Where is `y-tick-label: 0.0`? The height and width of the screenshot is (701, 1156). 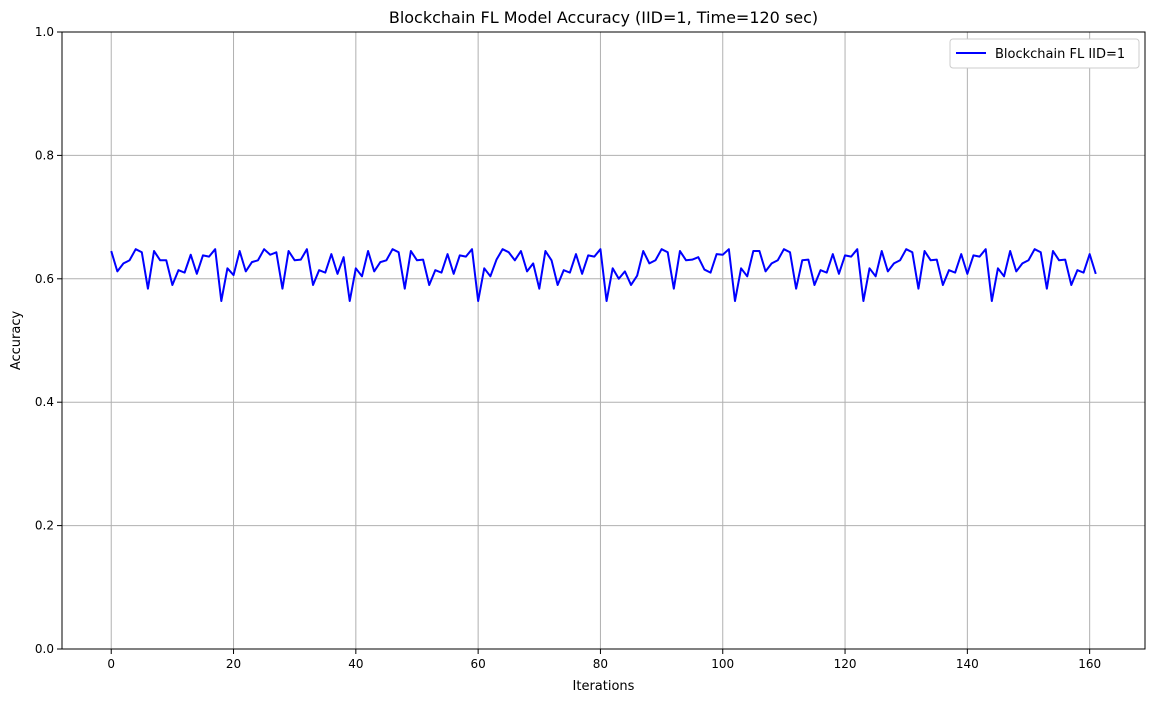 y-tick-label: 0.0 is located at coordinates (44, 649).